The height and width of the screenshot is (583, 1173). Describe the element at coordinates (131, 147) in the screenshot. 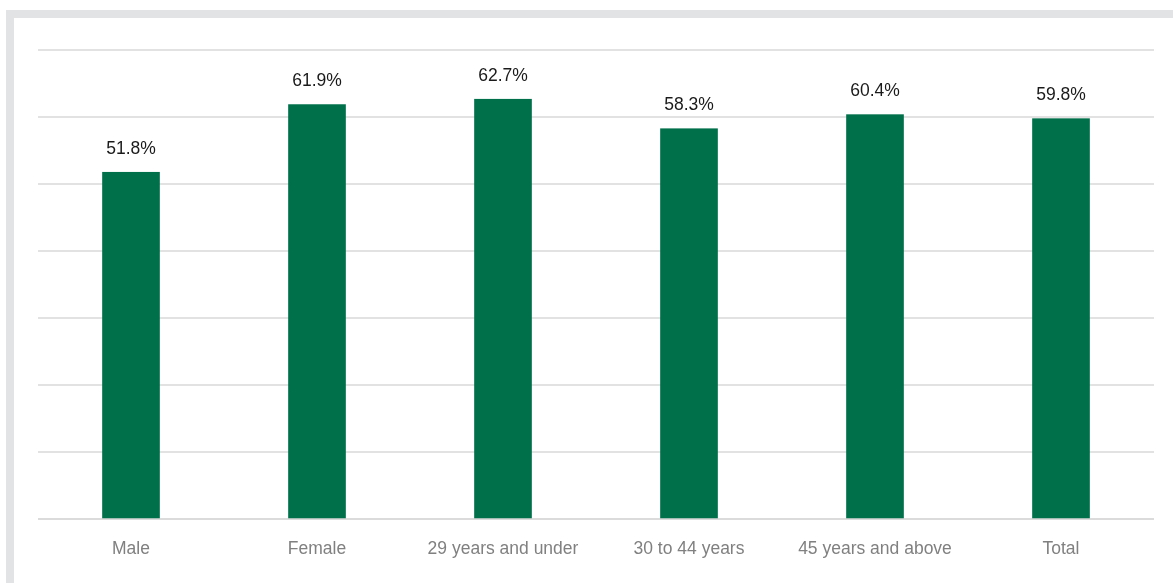

I see `data-label: 51.8%` at that location.